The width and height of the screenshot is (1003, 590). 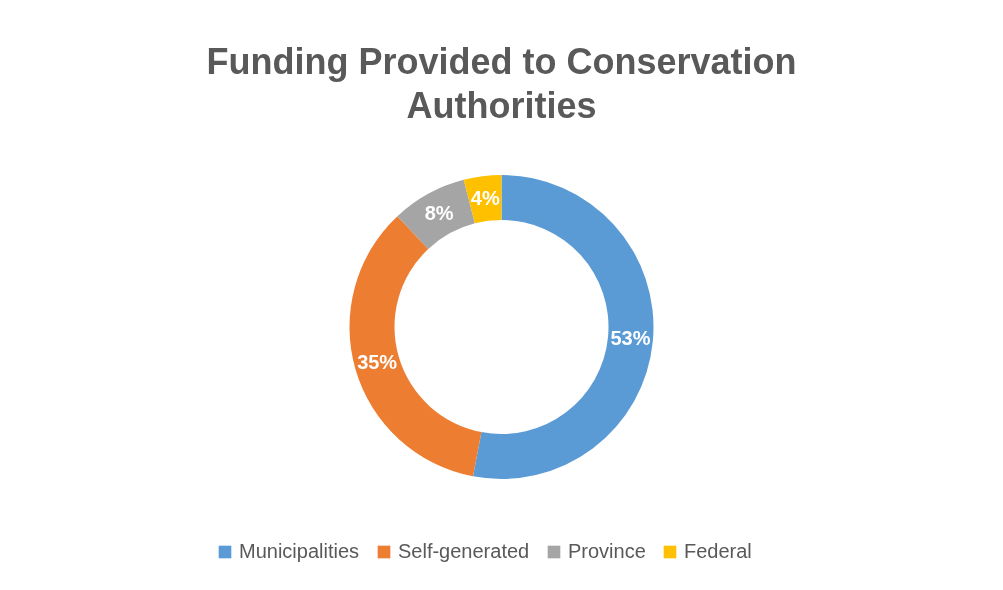 What do you see at coordinates (607, 551) in the screenshot?
I see `legend-label: Province` at bounding box center [607, 551].